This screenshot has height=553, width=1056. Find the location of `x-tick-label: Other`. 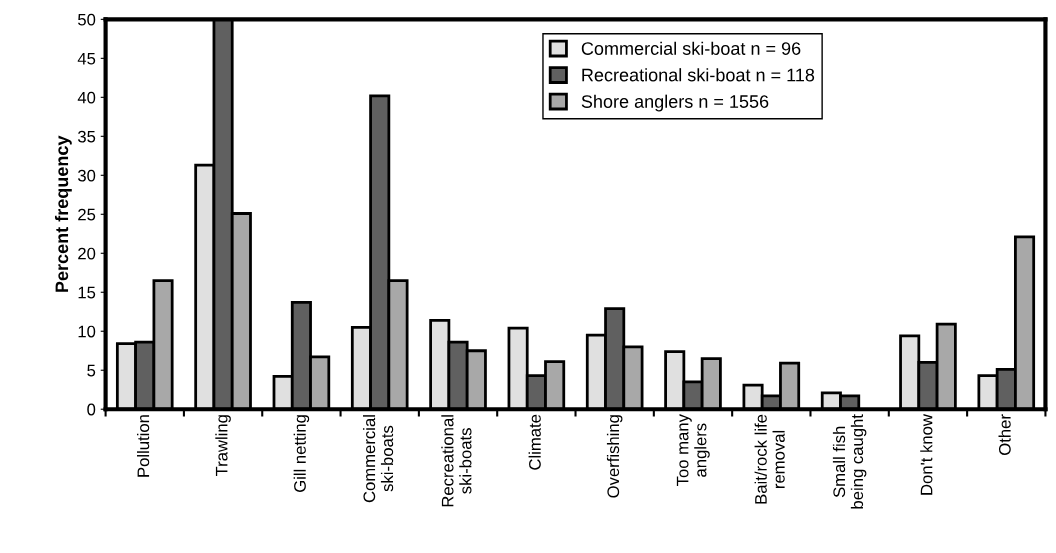

x-tick-label: Other is located at coordinates (1004, 434).